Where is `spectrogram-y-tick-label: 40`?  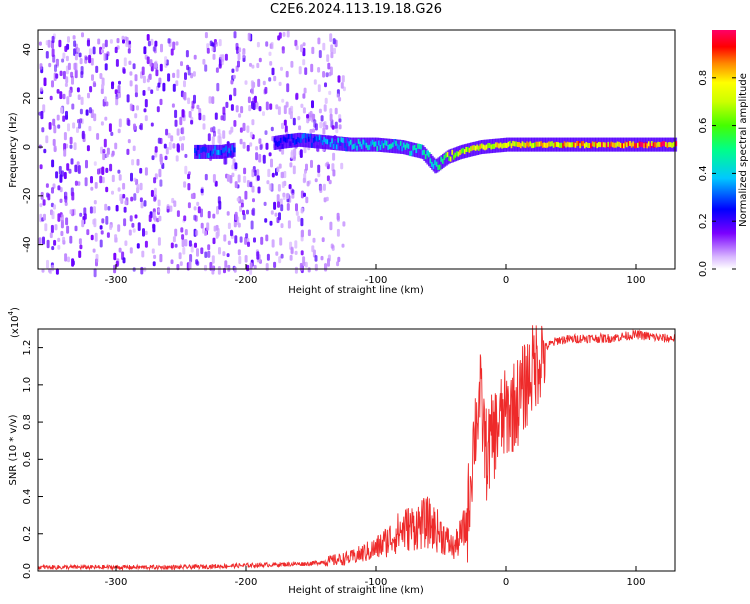
spectrogram-y-tick-label: 40 is located at coordinates (27, 49).